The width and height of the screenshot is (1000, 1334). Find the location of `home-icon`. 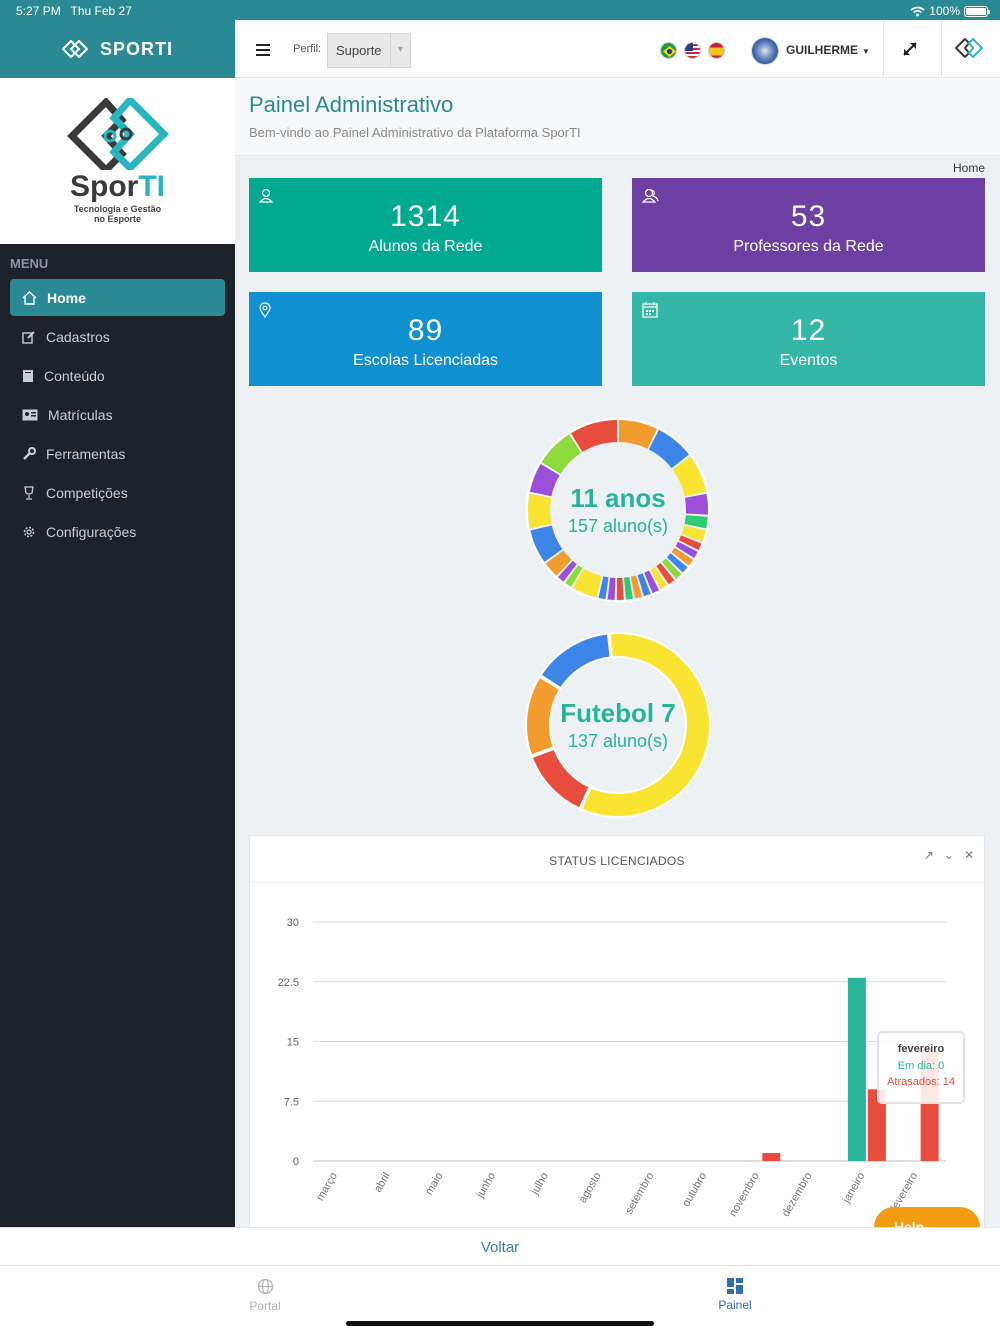

home-icon is located at coordinates (29, 297).